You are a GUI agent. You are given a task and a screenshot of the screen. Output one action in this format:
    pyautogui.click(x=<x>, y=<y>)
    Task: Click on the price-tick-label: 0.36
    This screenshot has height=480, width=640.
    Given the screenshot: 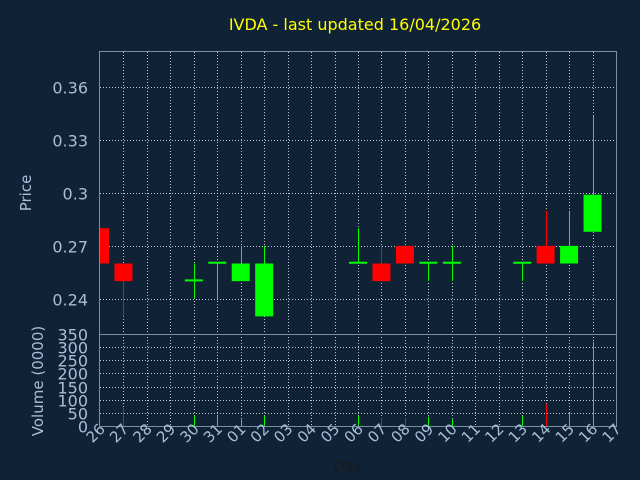 What is the action you would take?
    pyautogui.click(x=70, y=88)
    